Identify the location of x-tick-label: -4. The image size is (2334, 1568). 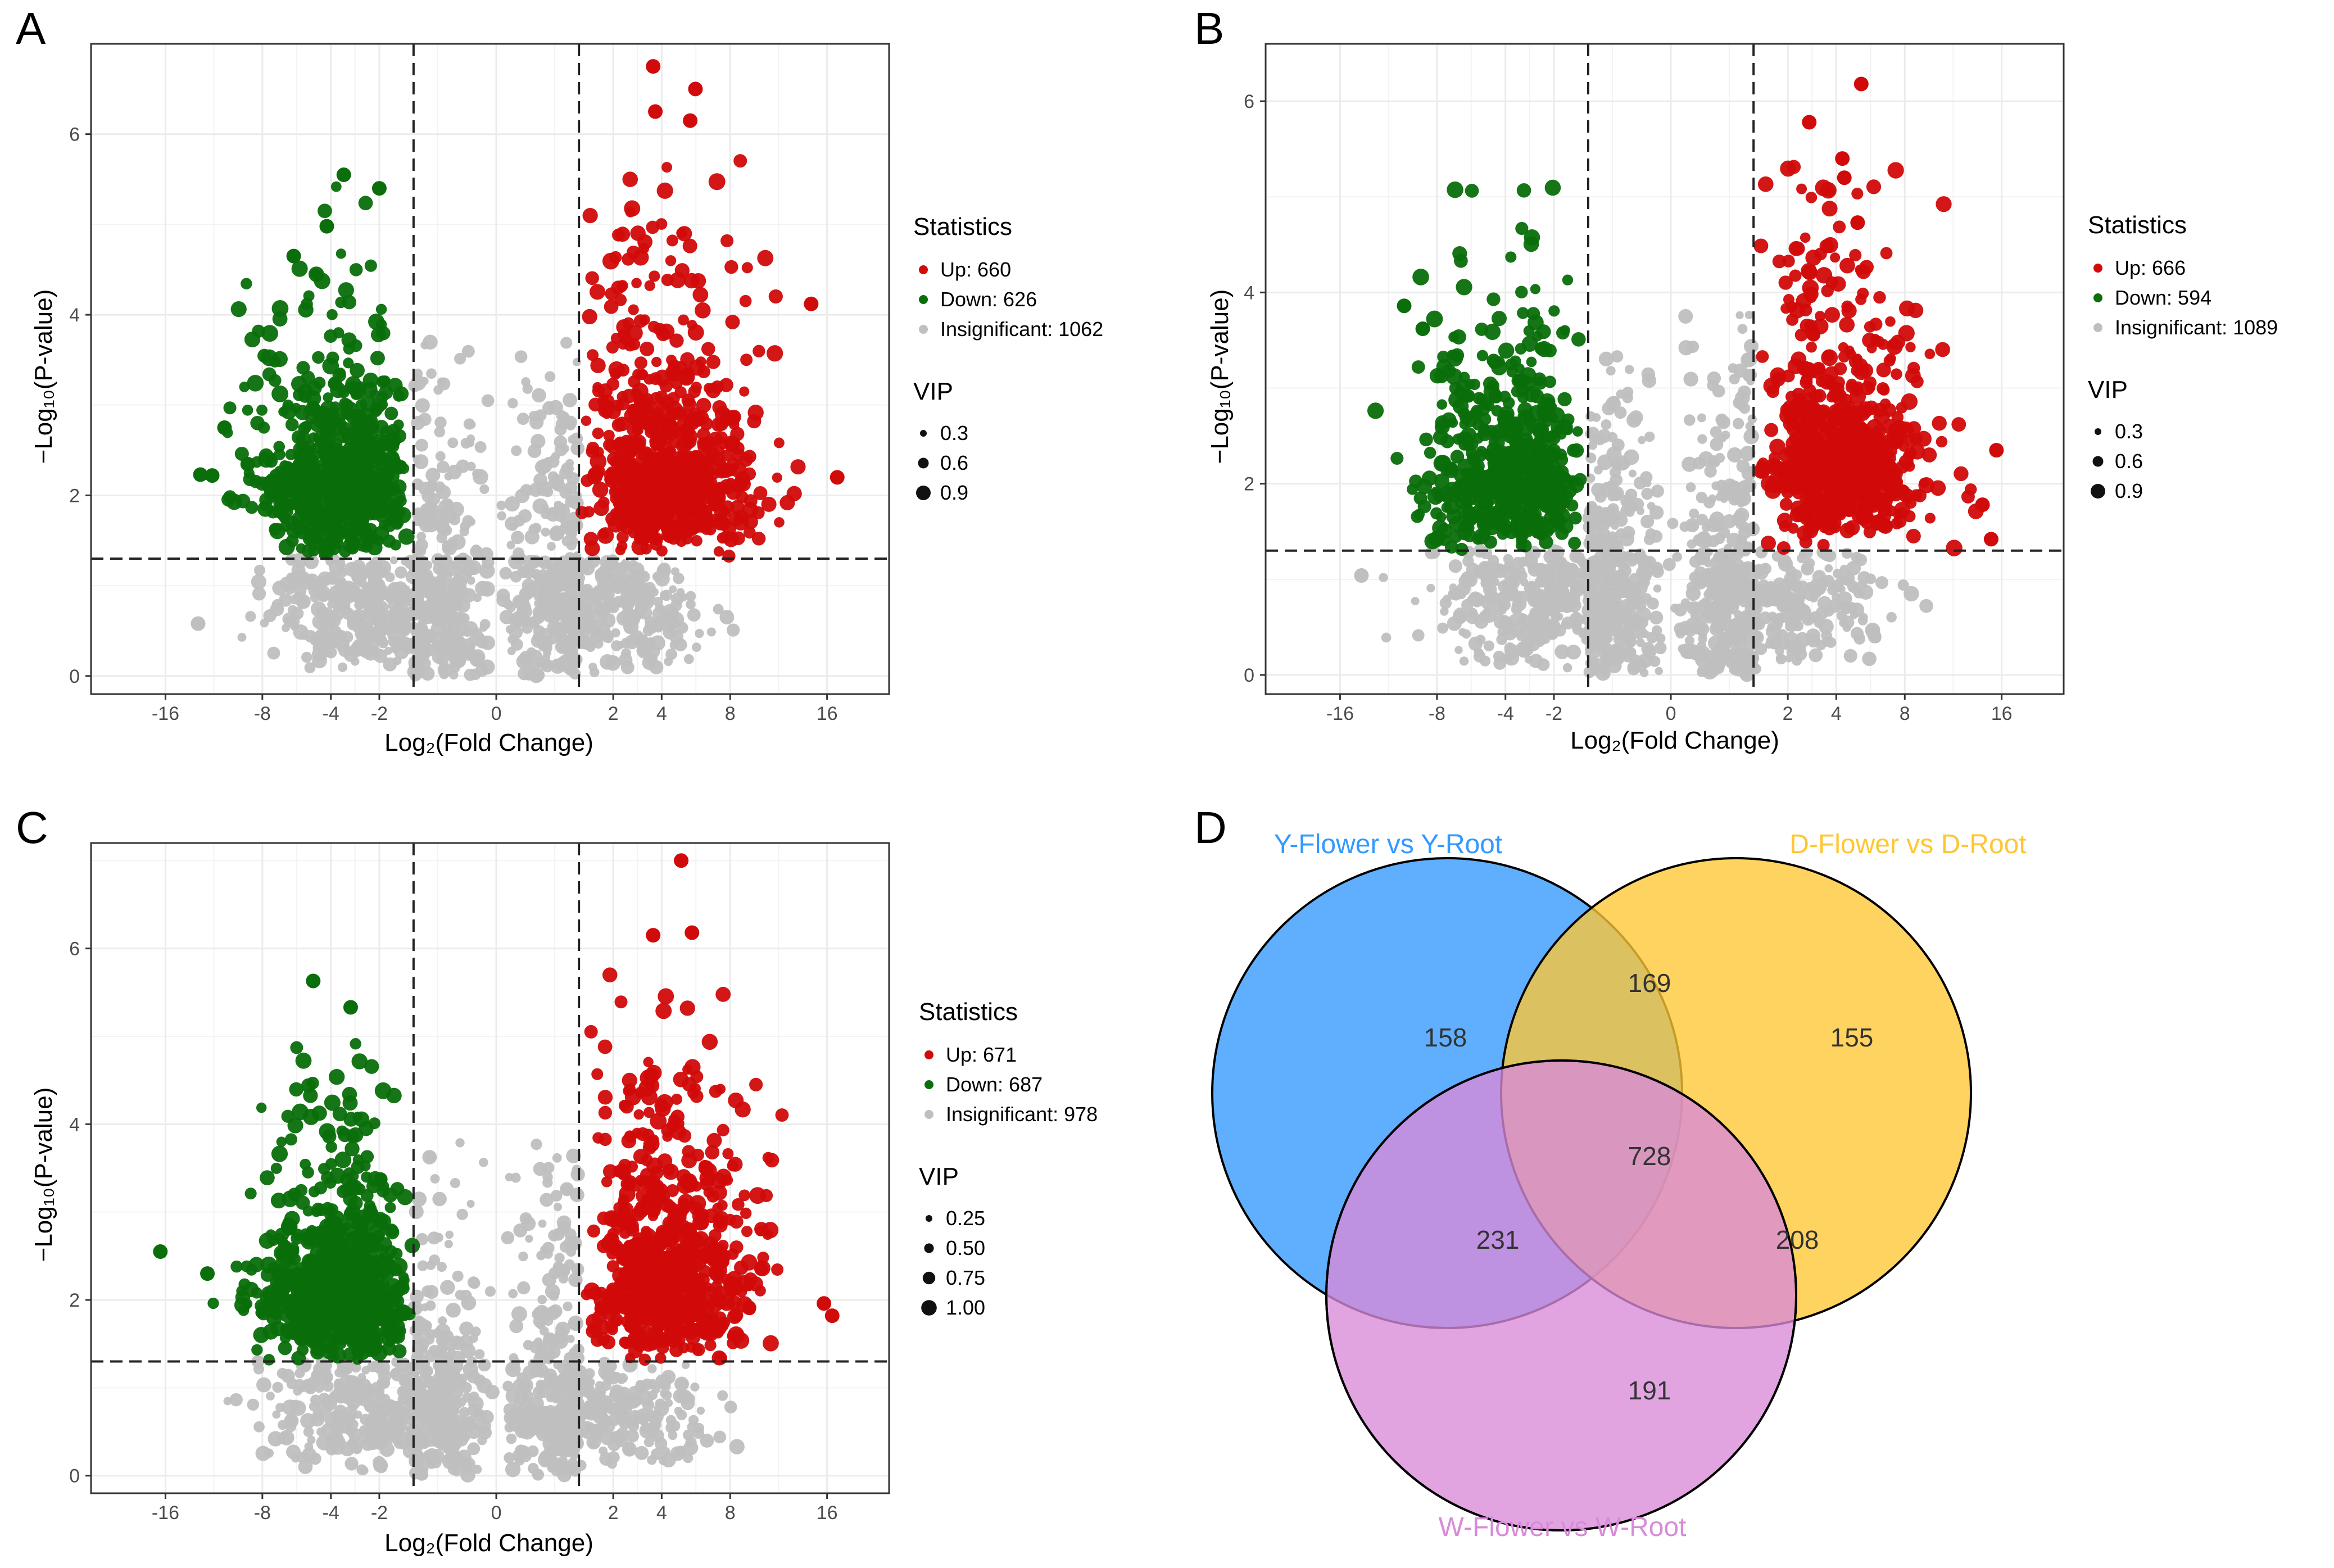
(331, 714).